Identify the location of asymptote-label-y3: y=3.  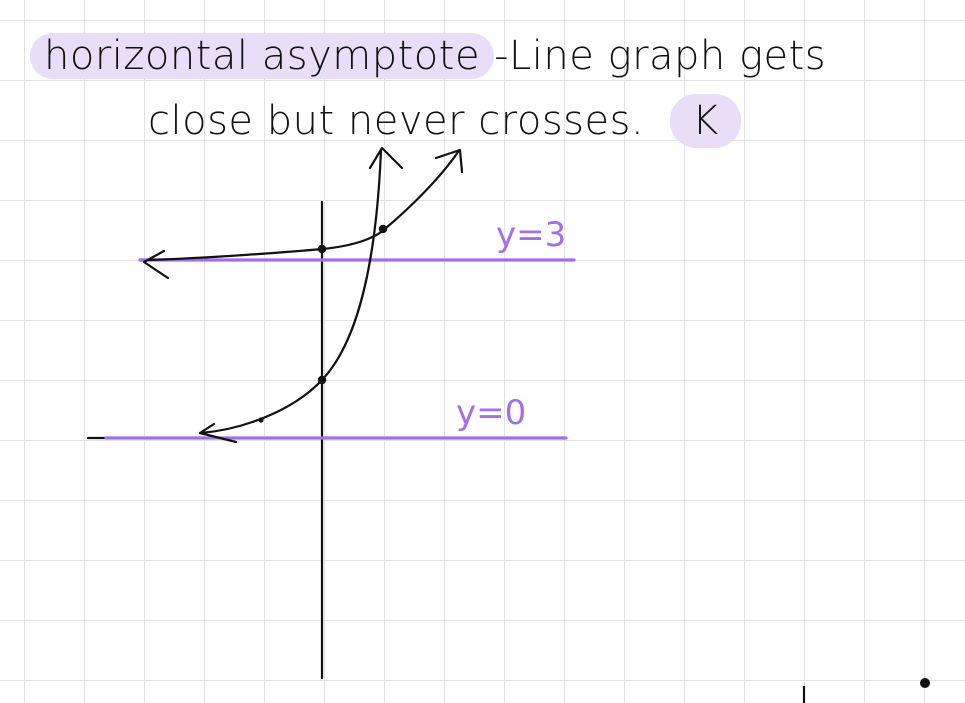
(531, 235).